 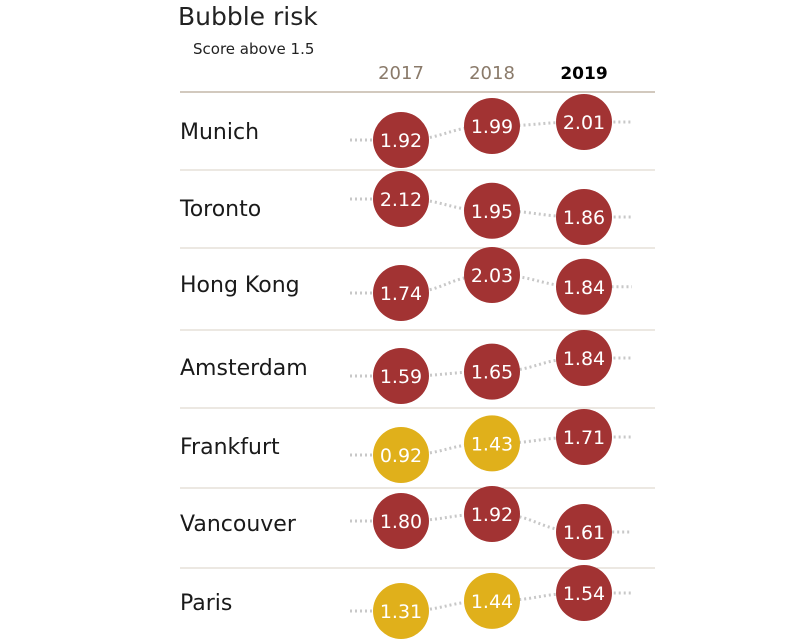 I want to click on score-label: 1.95, so click(x=492, y=212).